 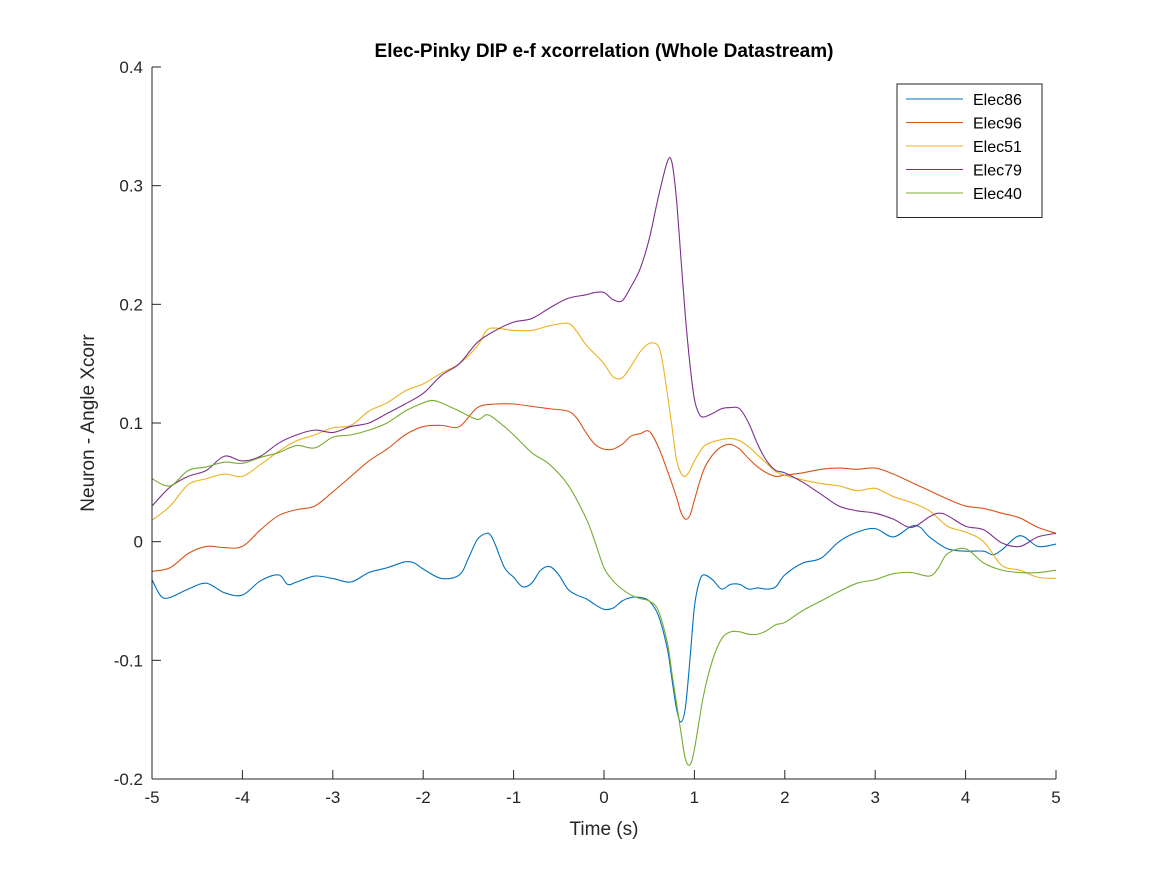 I want to click on x-tick-label: 3, so click(x=874, y=797).